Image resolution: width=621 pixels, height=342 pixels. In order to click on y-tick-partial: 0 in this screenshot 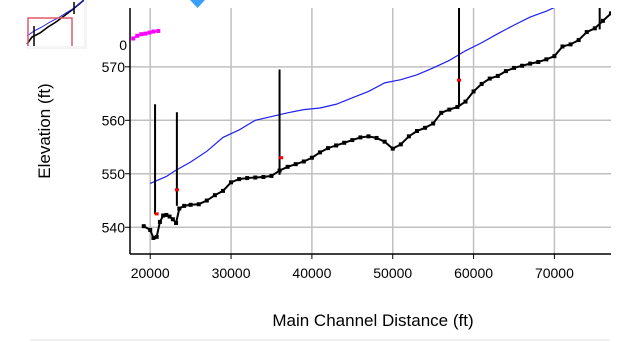, I will do `click(123, 45)`.